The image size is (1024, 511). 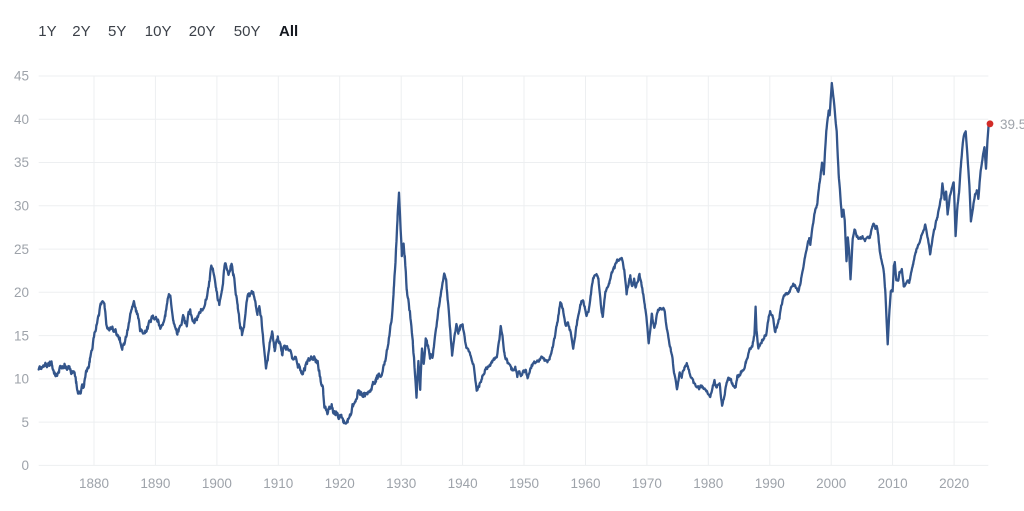 What do you see at coordinates (21, 335) in the screenshot?
I see `svg-text: 15` at bounding box center [21, 335].